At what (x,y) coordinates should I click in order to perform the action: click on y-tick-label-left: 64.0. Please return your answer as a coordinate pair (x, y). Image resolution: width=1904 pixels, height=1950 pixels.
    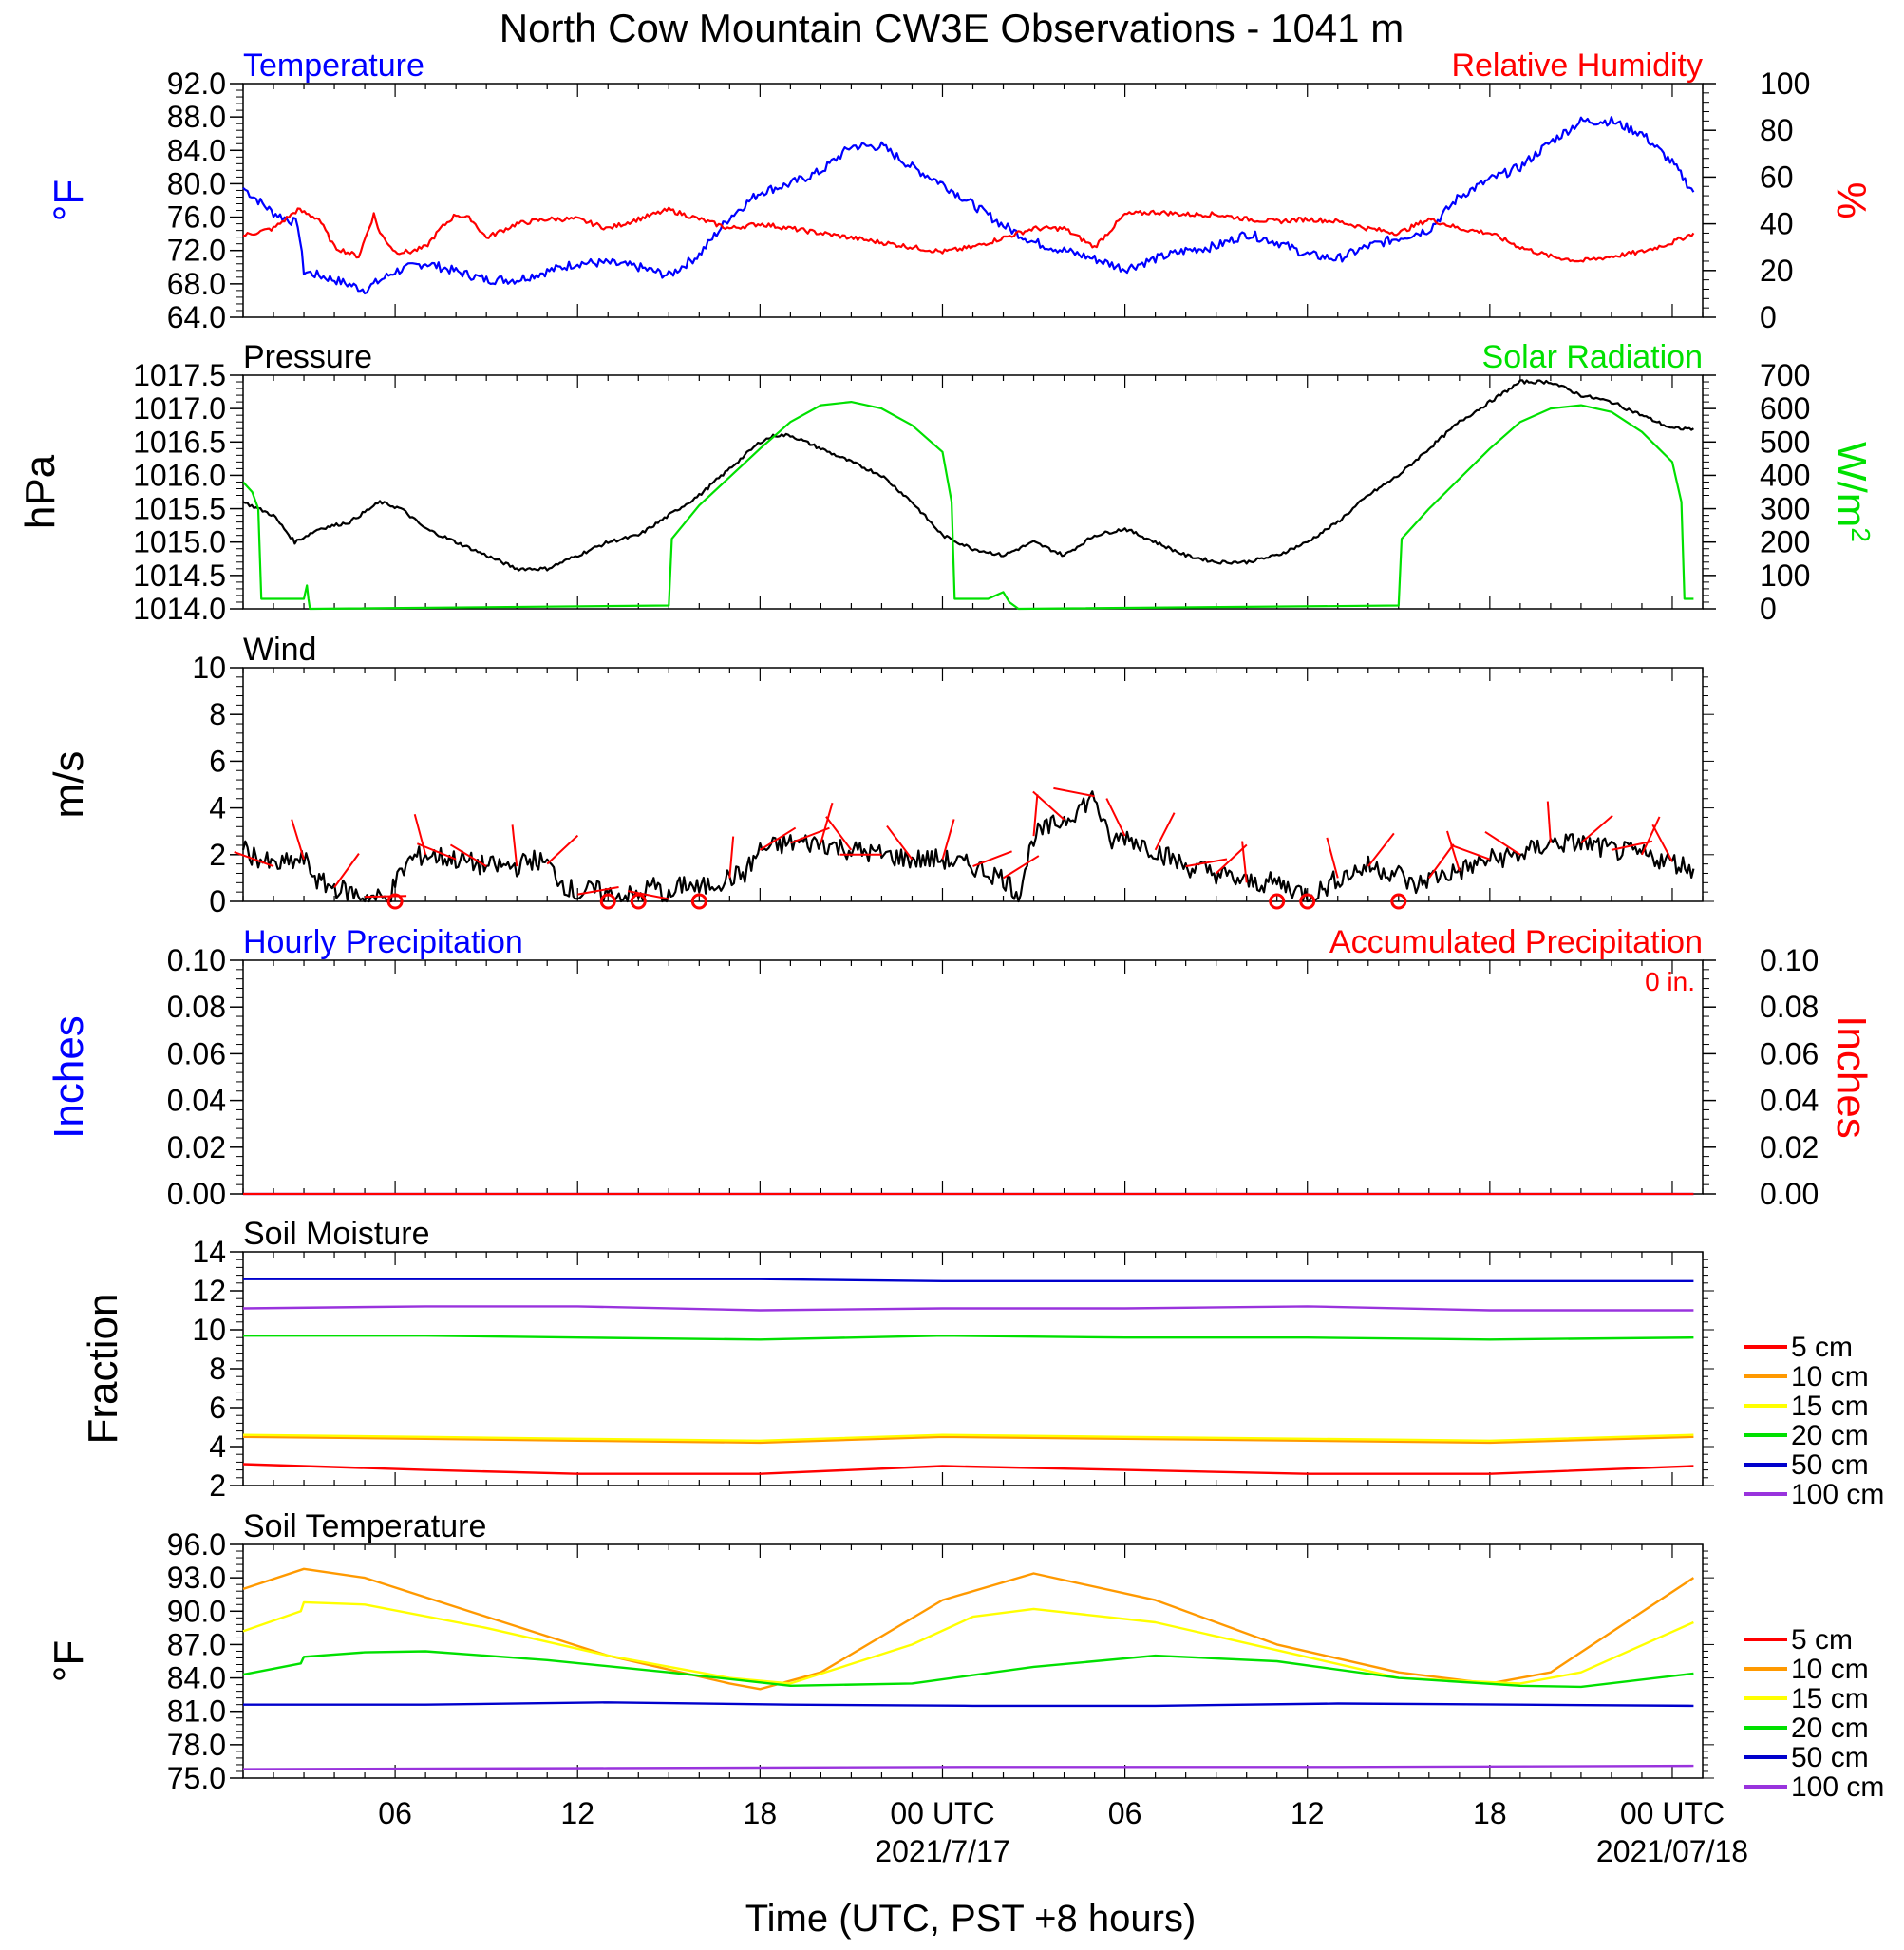
    Looking at the image, I should click on (197, 317).